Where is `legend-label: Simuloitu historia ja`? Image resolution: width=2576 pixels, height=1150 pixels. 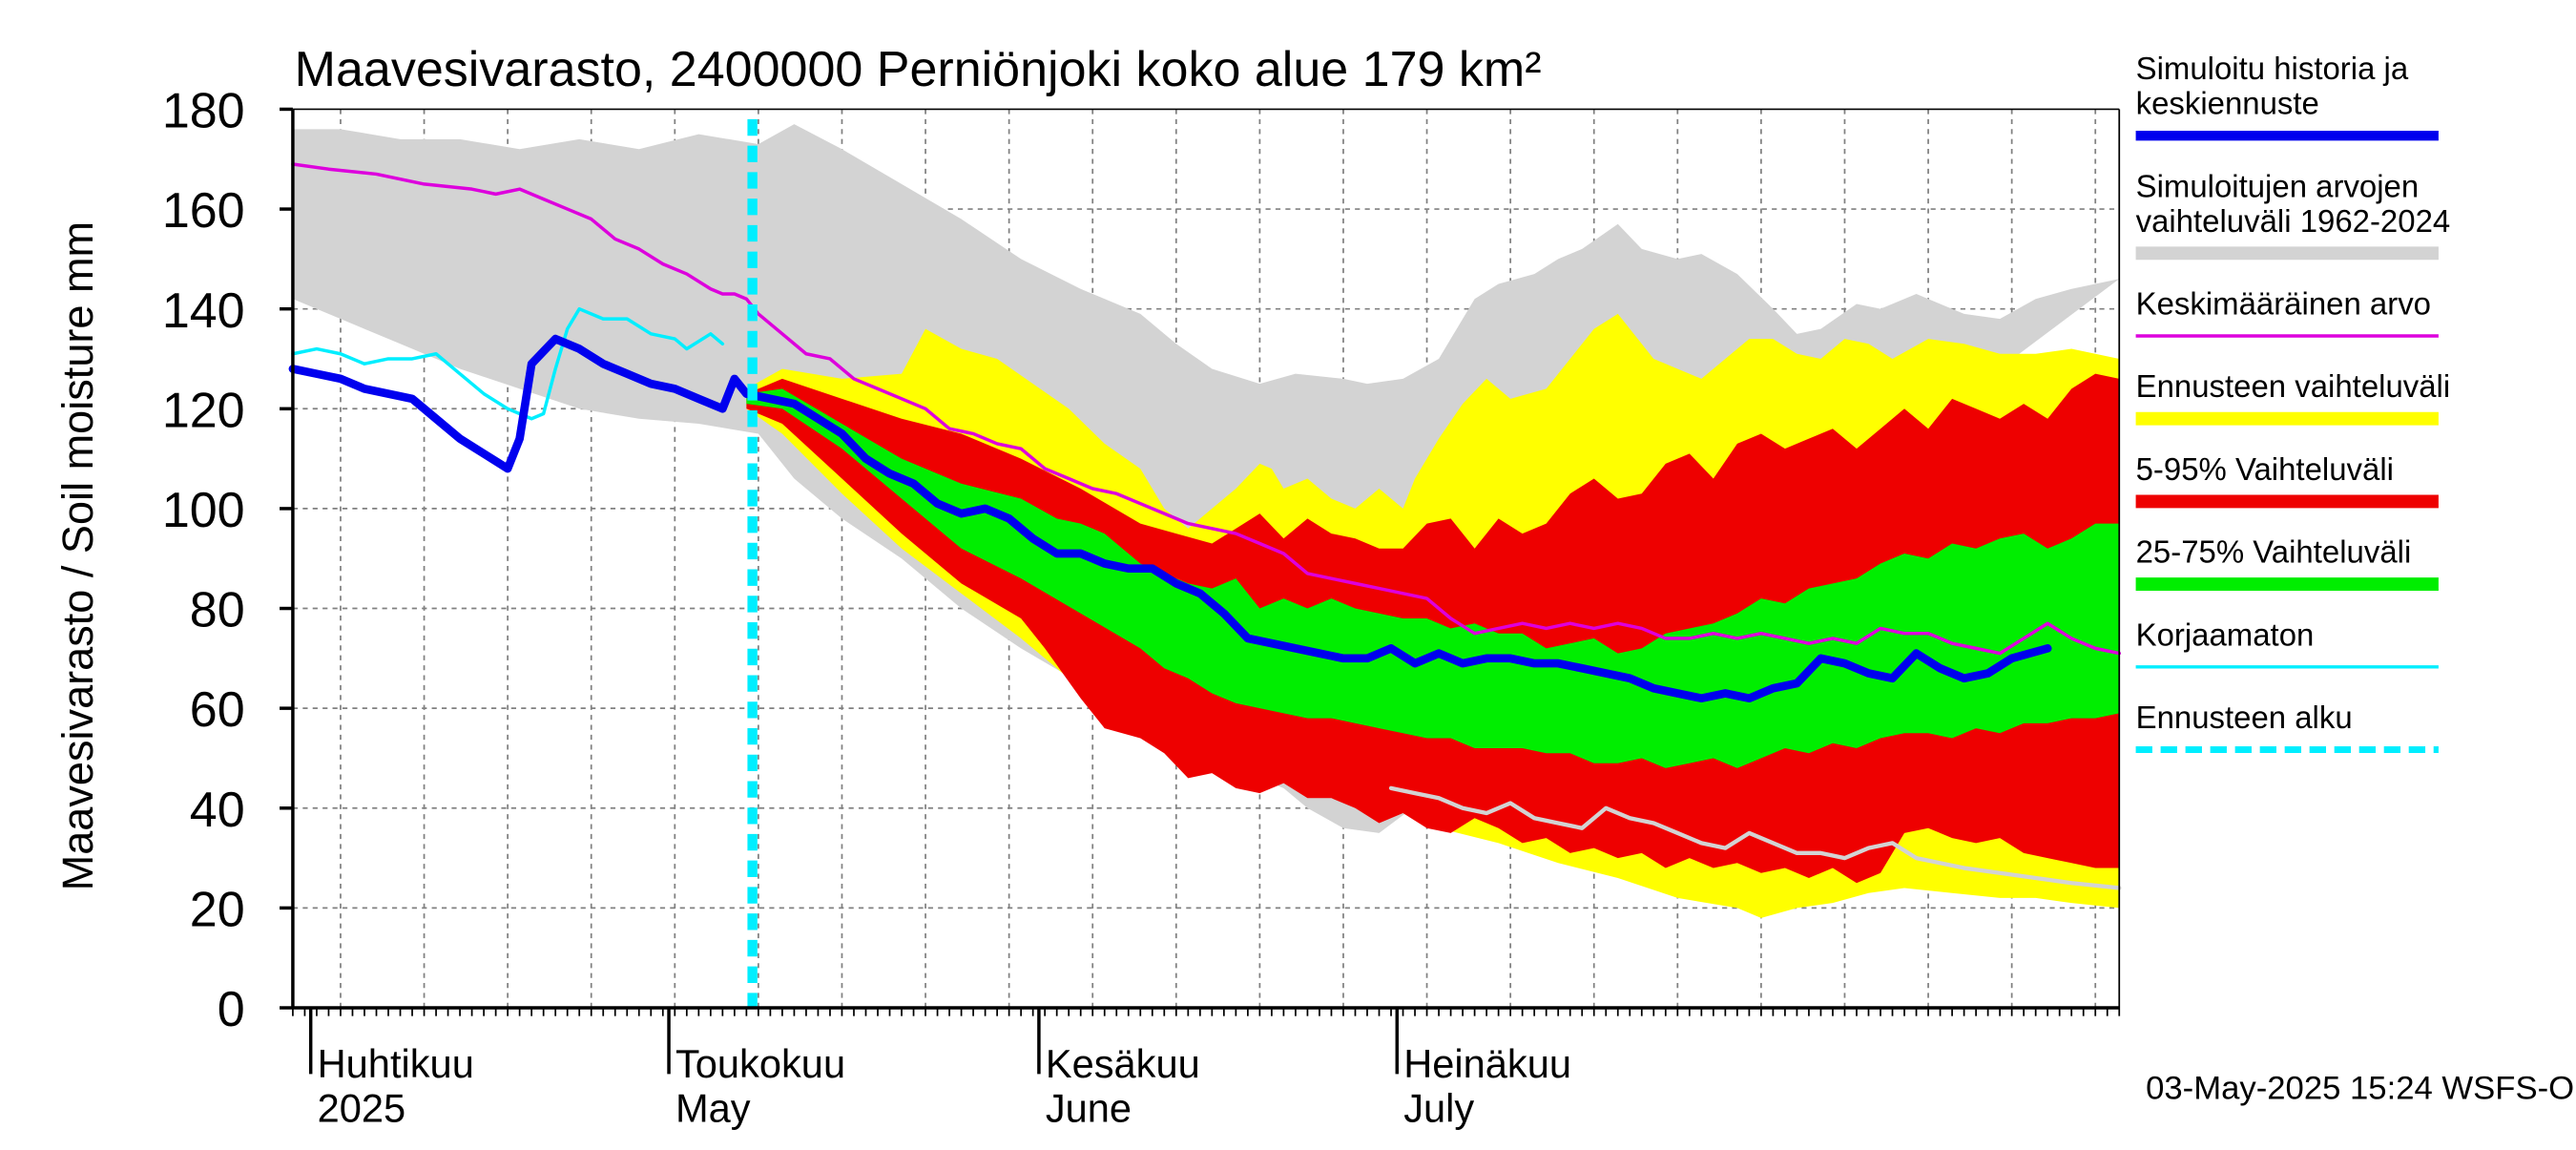 legend-label: Simuloitu historia ja is located at coordinates (2272, 68).